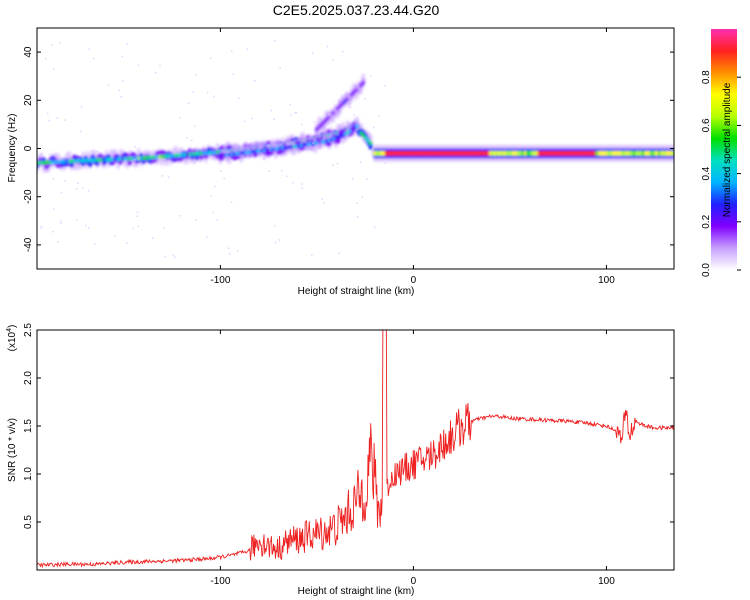 This screenshot has width=750, height=600. What do you see at coordinates (28, 100) in the screenshot?
I see `y-tick-label: 20` at bounding box center [28, 100].